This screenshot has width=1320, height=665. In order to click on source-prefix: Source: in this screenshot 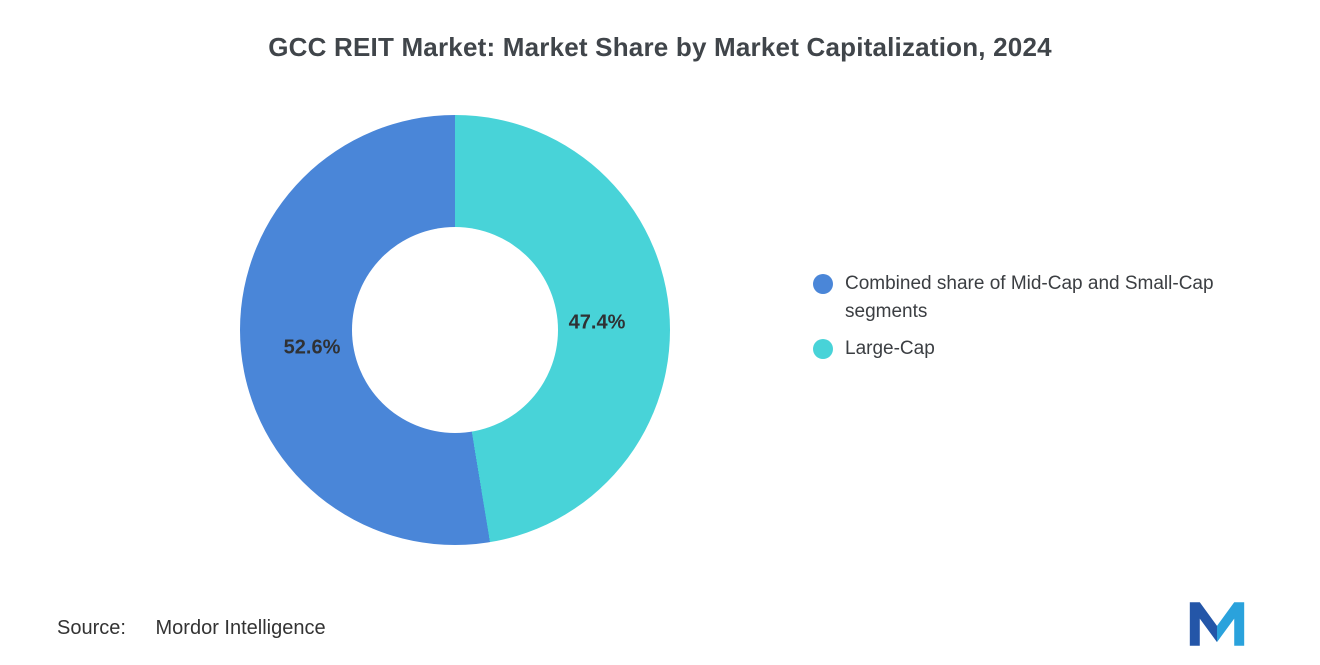, I will do `click(91, 628)`.